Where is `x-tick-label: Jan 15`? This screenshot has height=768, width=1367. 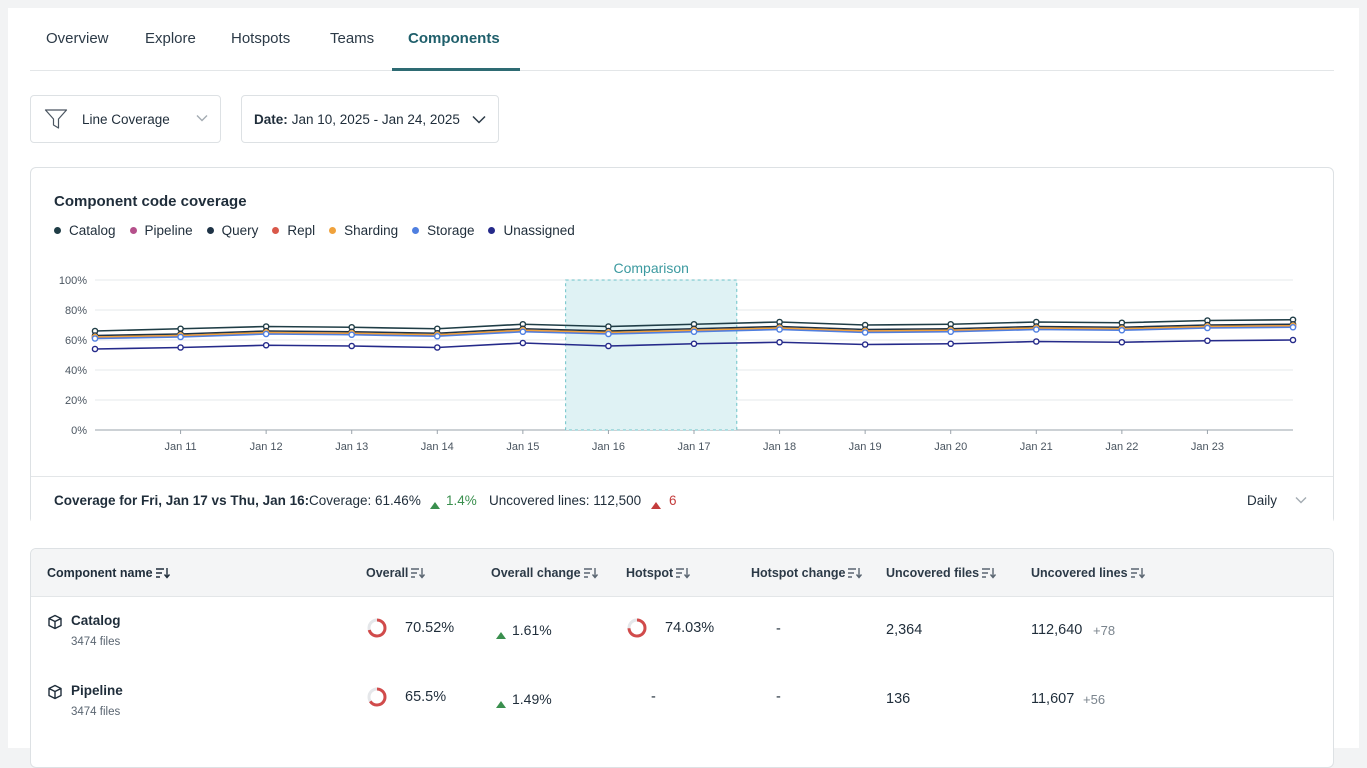 x-tick-label: Jan 15 is located at coordinates (522, 447).